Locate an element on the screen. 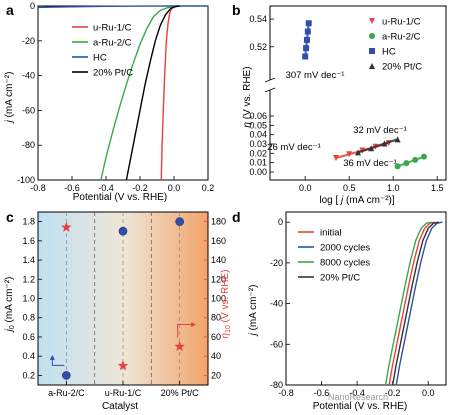  panel-a-y-tick-label: -80 is located at coordinates (28, 145).